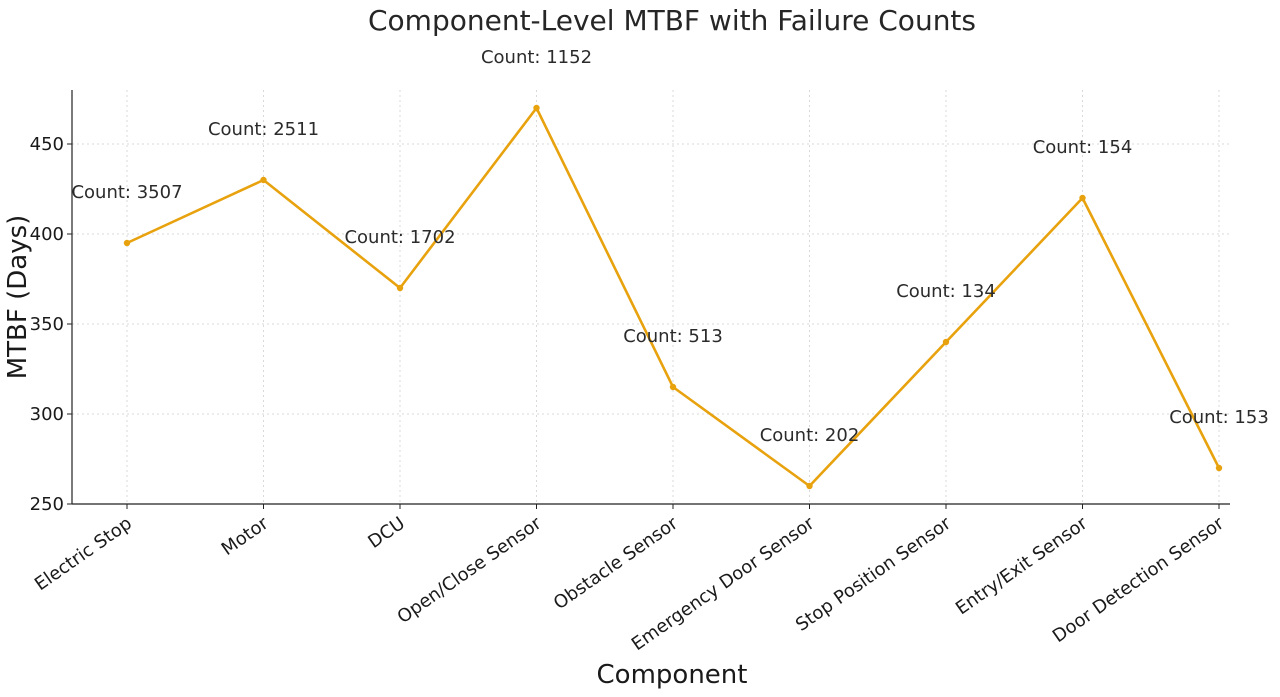  Describe the element at coordinates (1219, 417) in the screenshot. I see `count-annotation: Count: 153` at that location.